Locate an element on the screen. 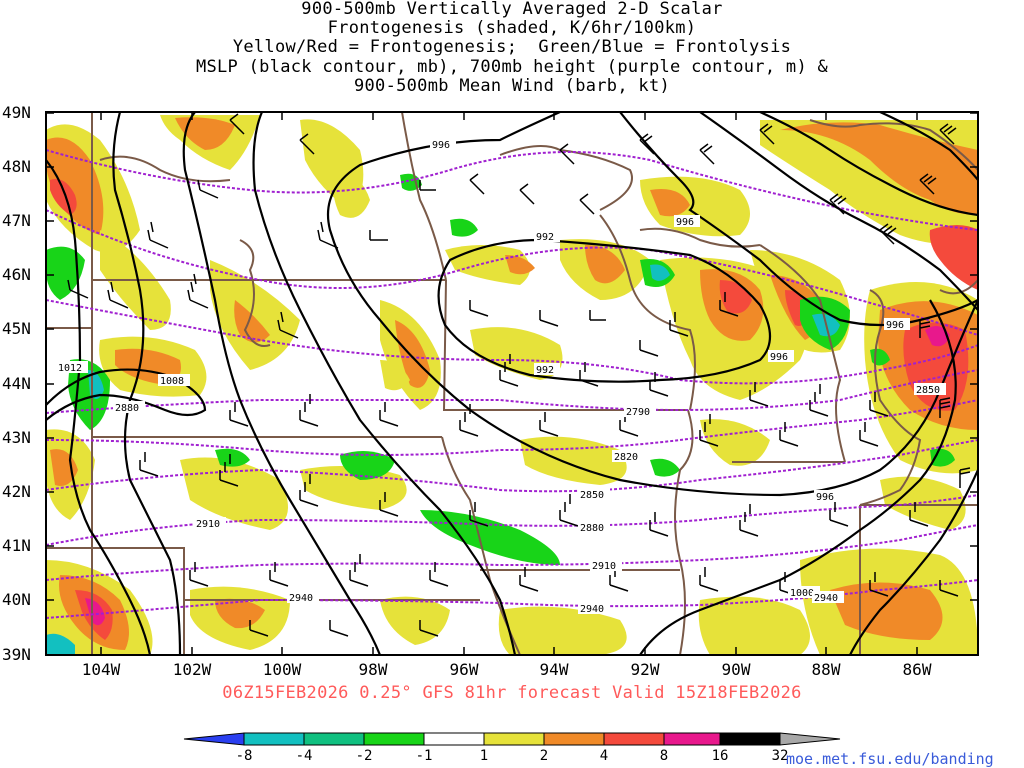 Image resolution: width=1024 pixels, height=768 pixels. credit-link: moe.met.fsu.edu/banding is located at coordinates (890, 759).